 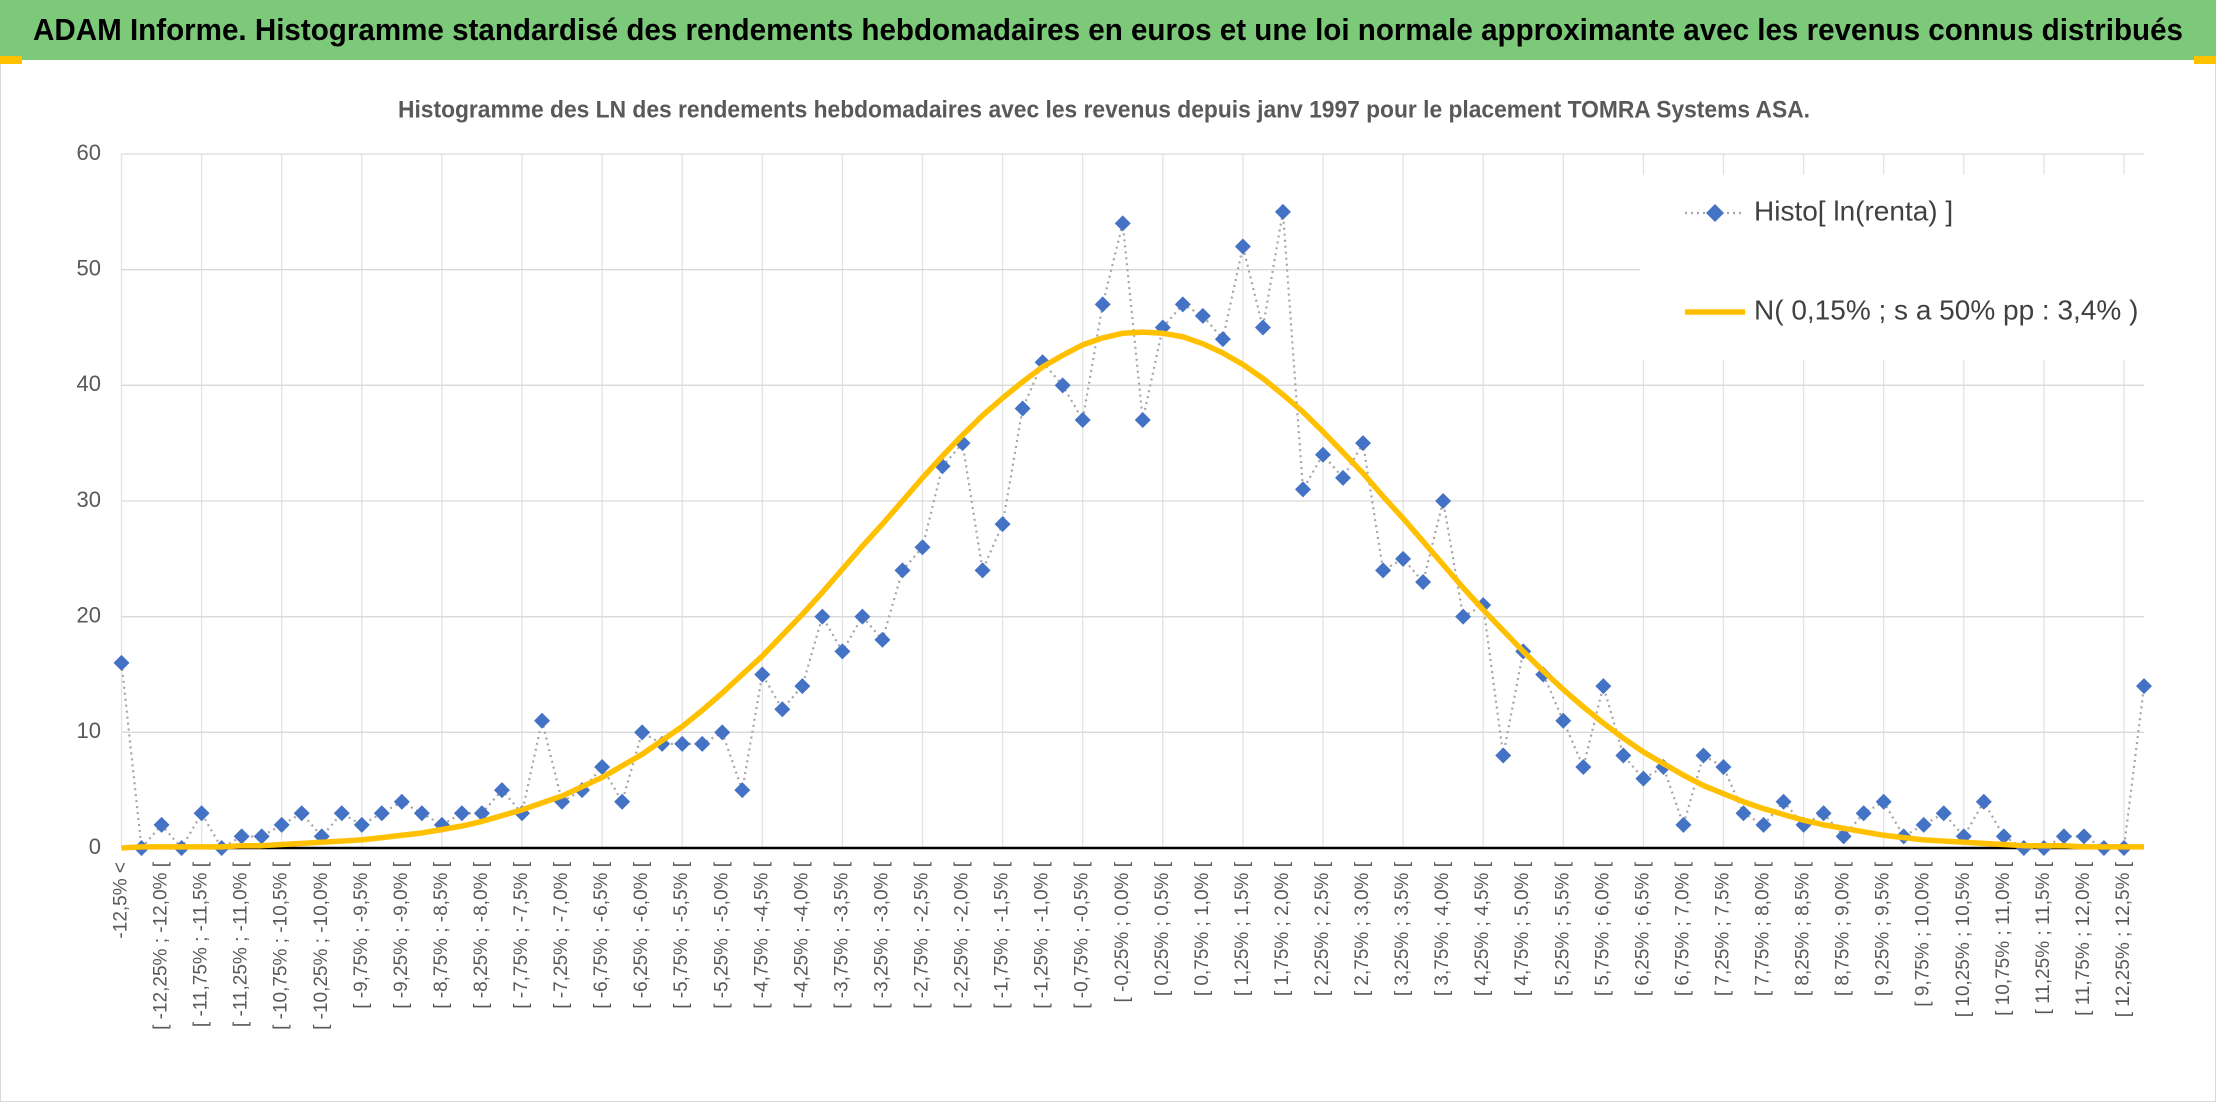 I want to click on x-tick-label: [ 7,25% ; 7,5% [, so click(x=1722, y=928).